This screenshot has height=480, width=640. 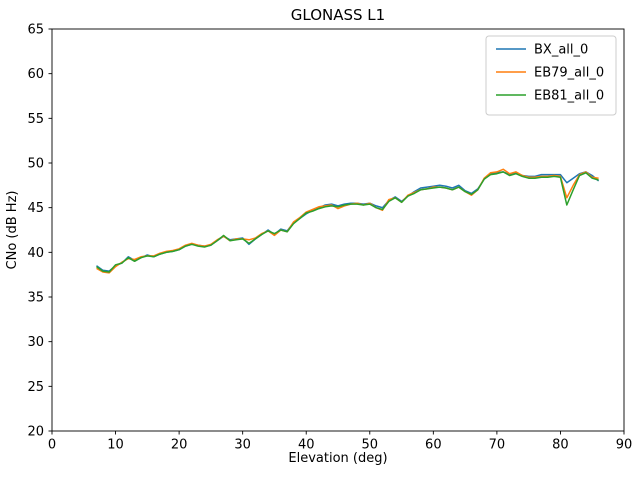 What do you see at coordinates (242, 445) in the screenshot?
I see `x-tick-label: 30` at bounding box center [242, 445].